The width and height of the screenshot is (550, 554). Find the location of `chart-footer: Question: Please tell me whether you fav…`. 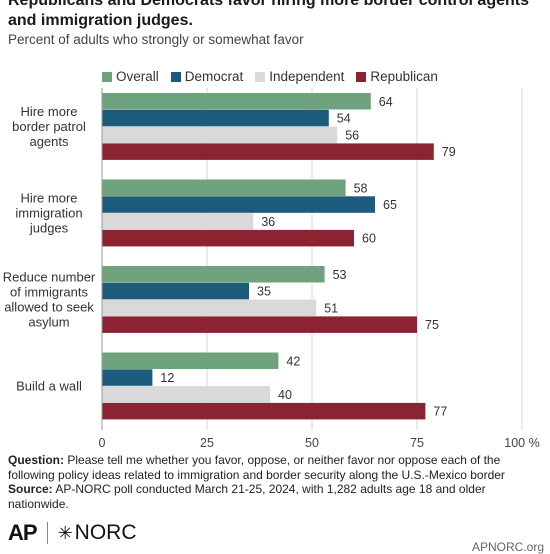

chart-footer: Question: Please tell me whether you fav… is located at coordinates (276, 482).